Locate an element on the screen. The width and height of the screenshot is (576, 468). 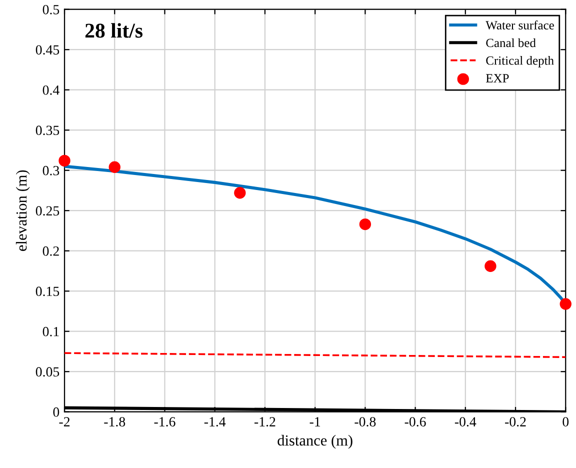
x-axis-title: distance (m) is located at coordinates (315, 441).